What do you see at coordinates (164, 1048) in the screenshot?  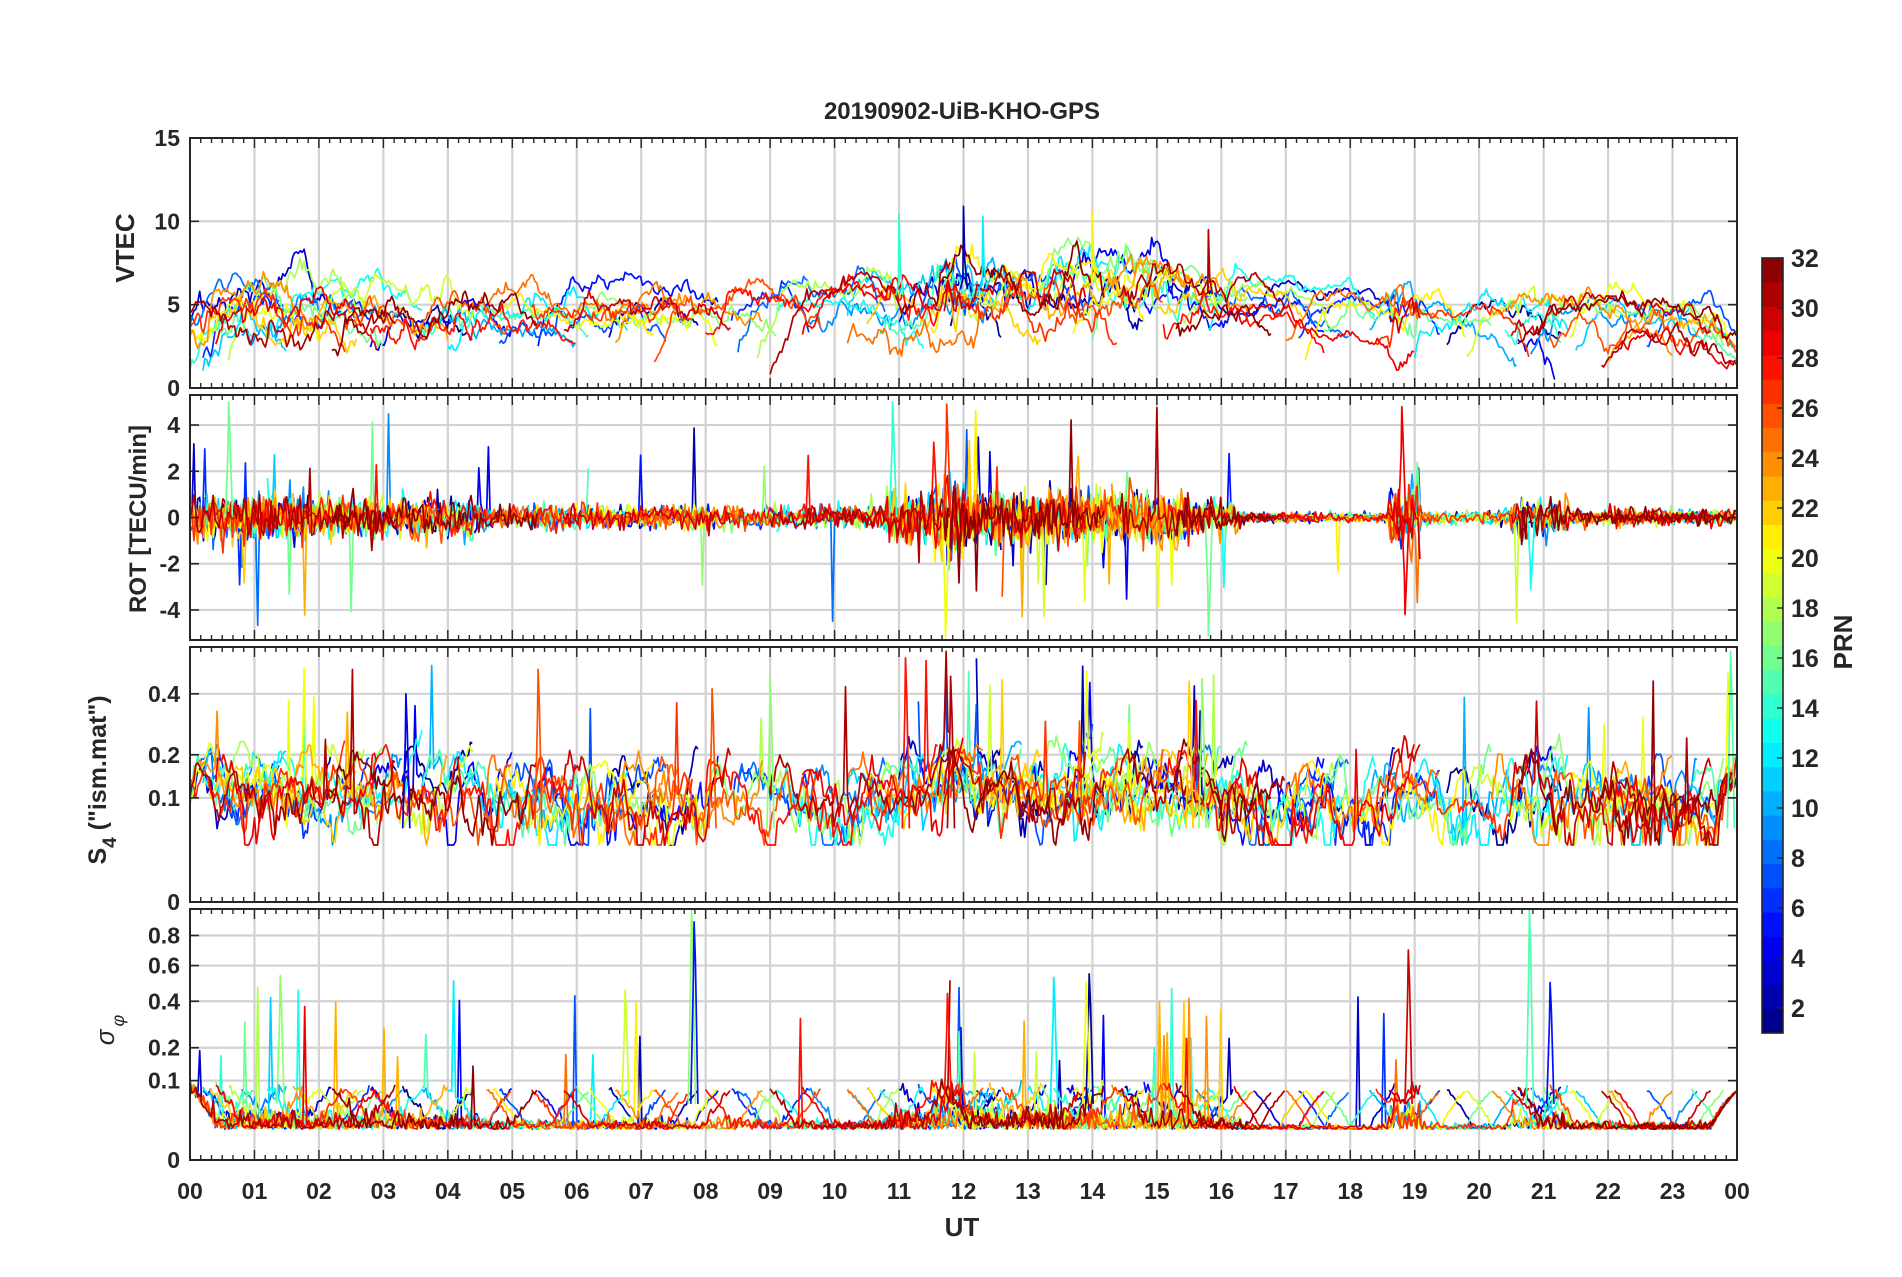 I see `y-tick-label: 0.2` at bounding box center [164, 1048].